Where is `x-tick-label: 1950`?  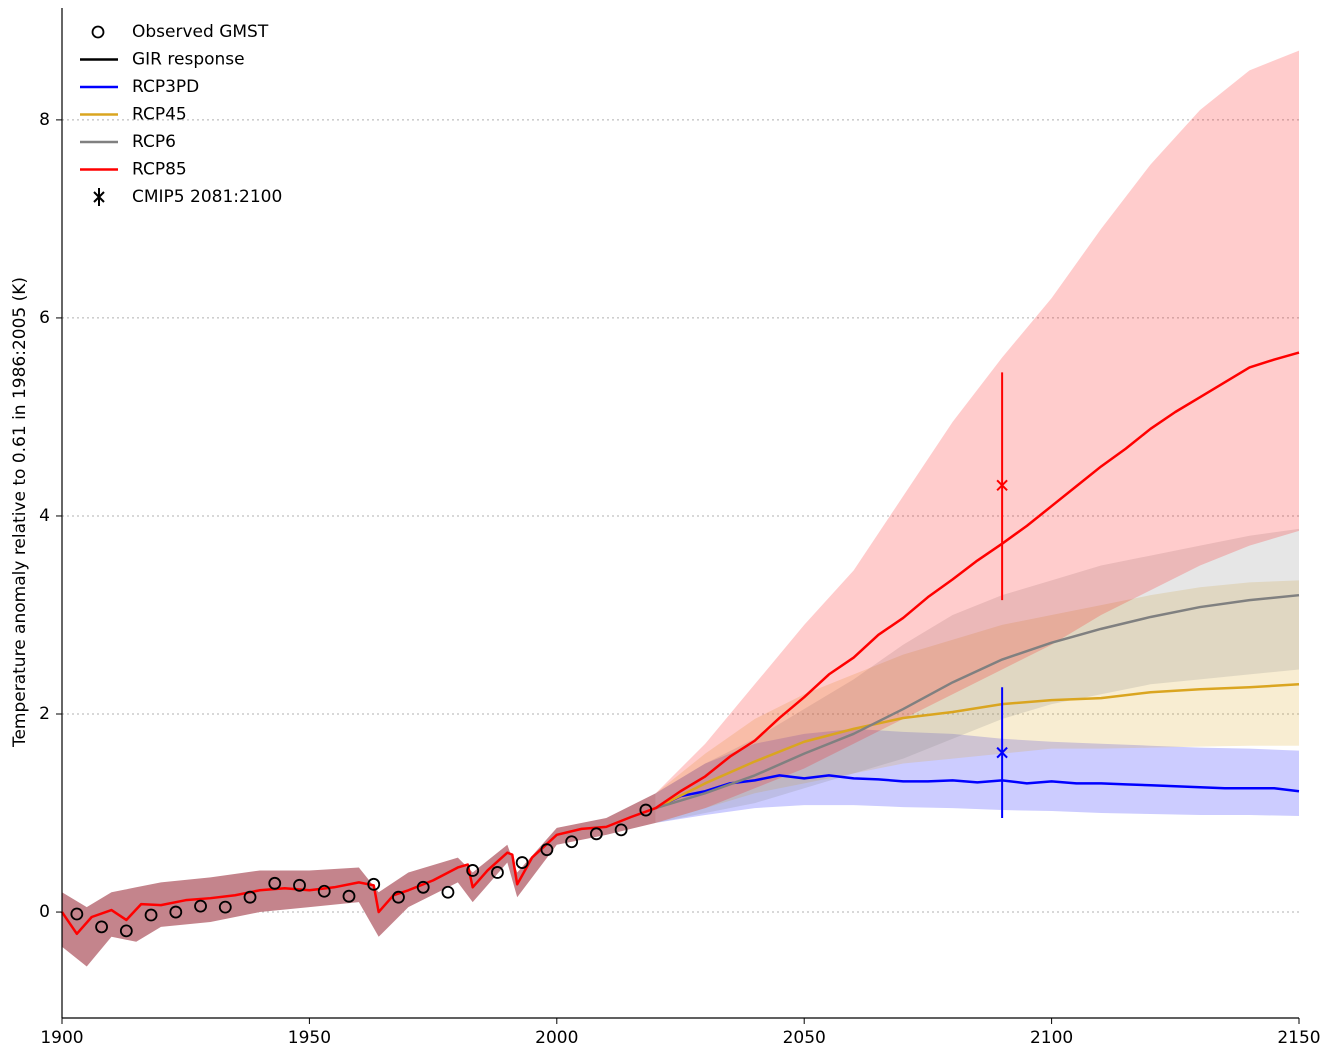
x-tick-label: 1950 is located at coordinates (309, 1038).